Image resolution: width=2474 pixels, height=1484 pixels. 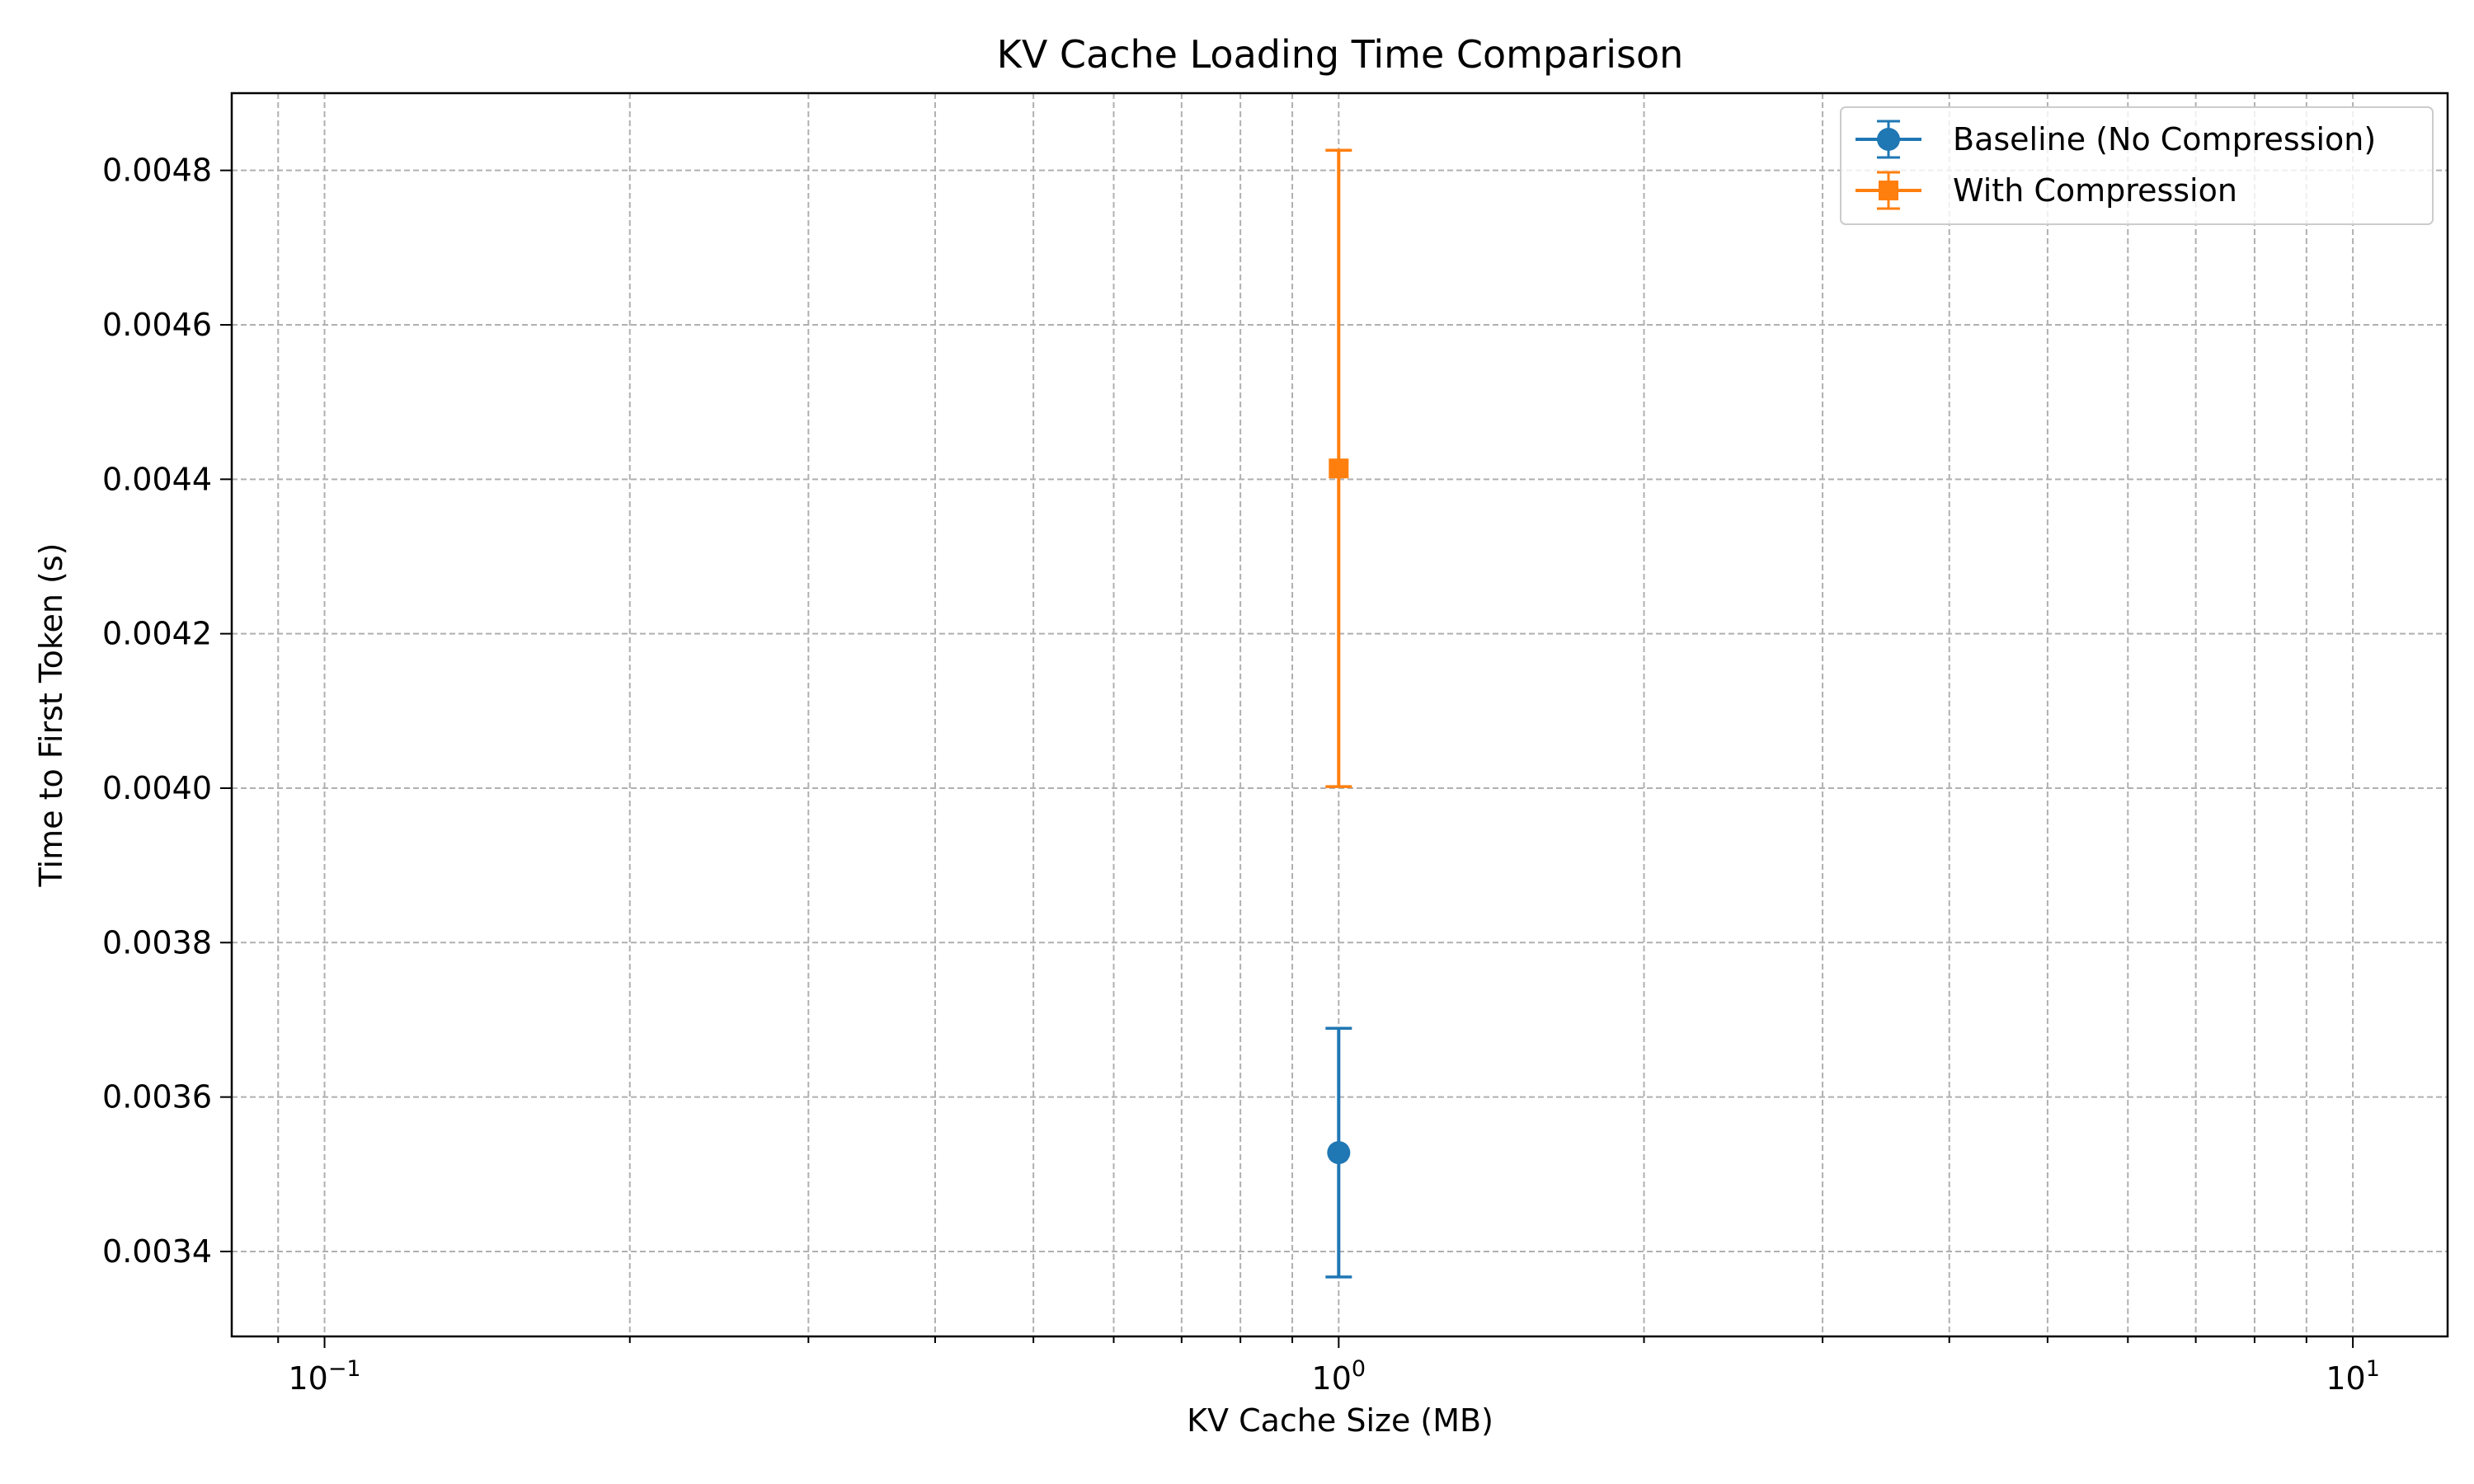 I want to click on y-tick-label: 0.0038, so click(x=157, y=942).